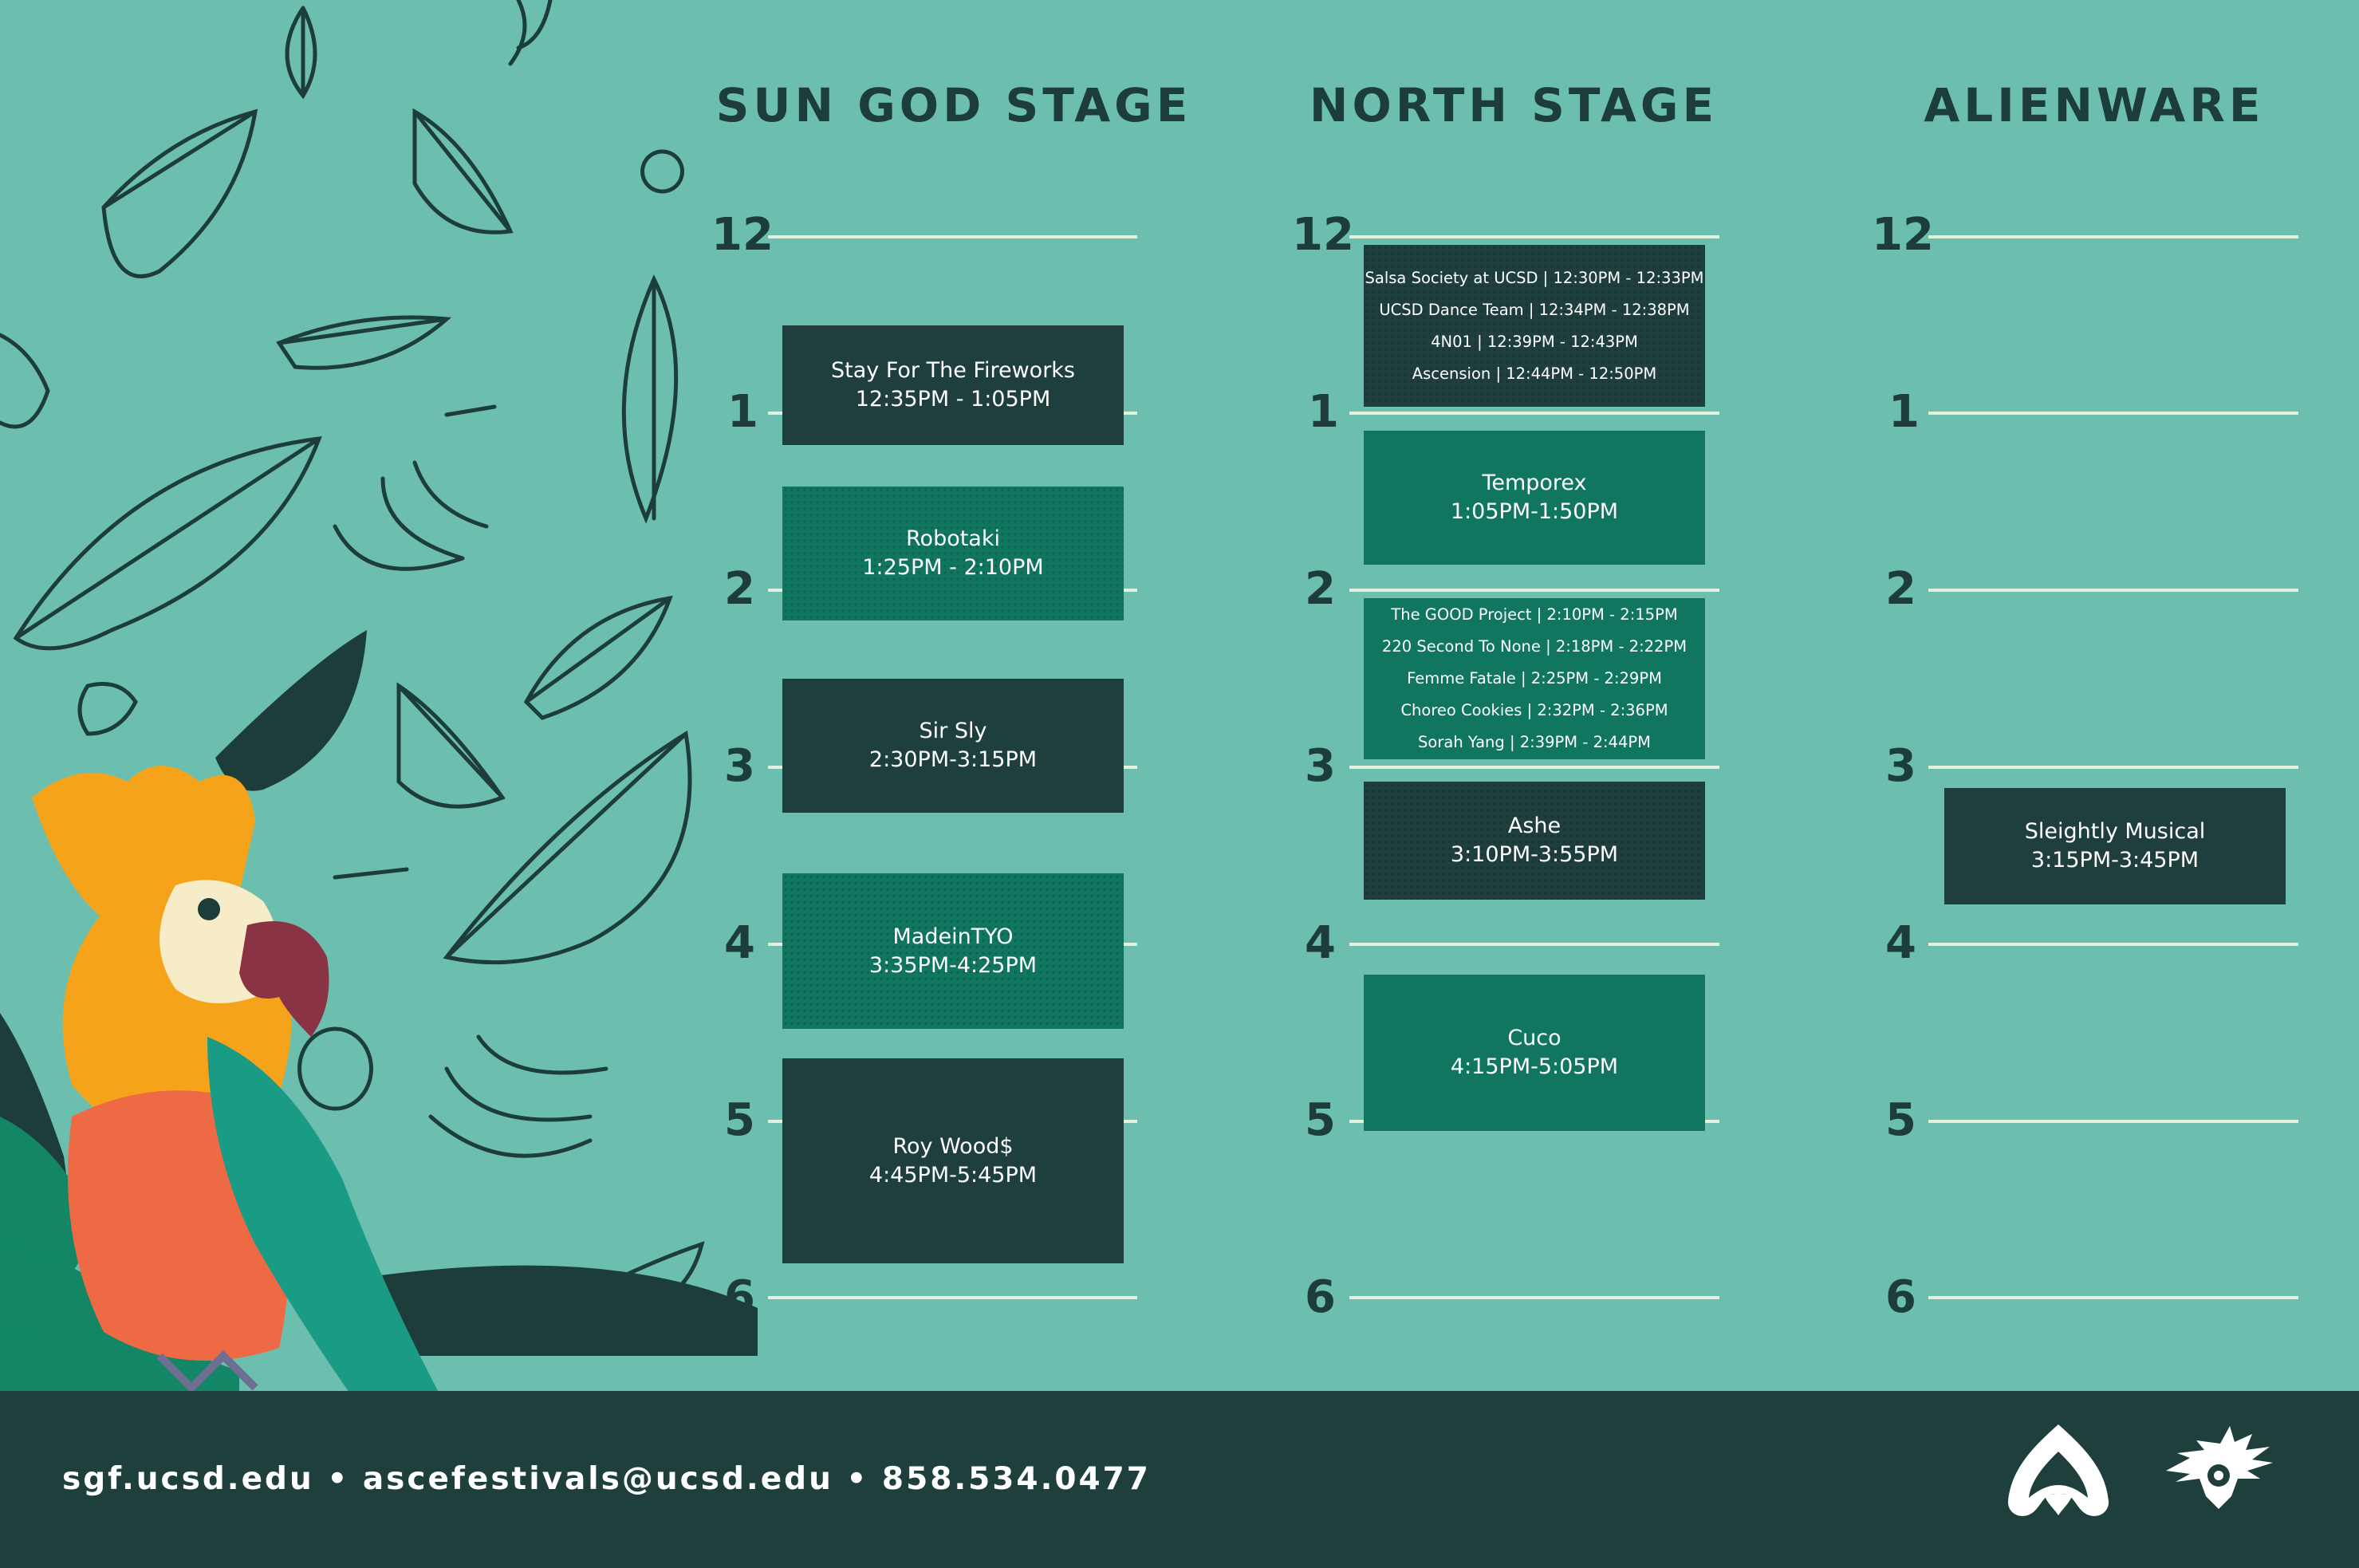  What do you see at coordinates (1534, 614) in the screenshot?
I see `group-performance-line: The GOOD Project | 2:10PM - 2:15PM` at bounding box center [1534, 614].